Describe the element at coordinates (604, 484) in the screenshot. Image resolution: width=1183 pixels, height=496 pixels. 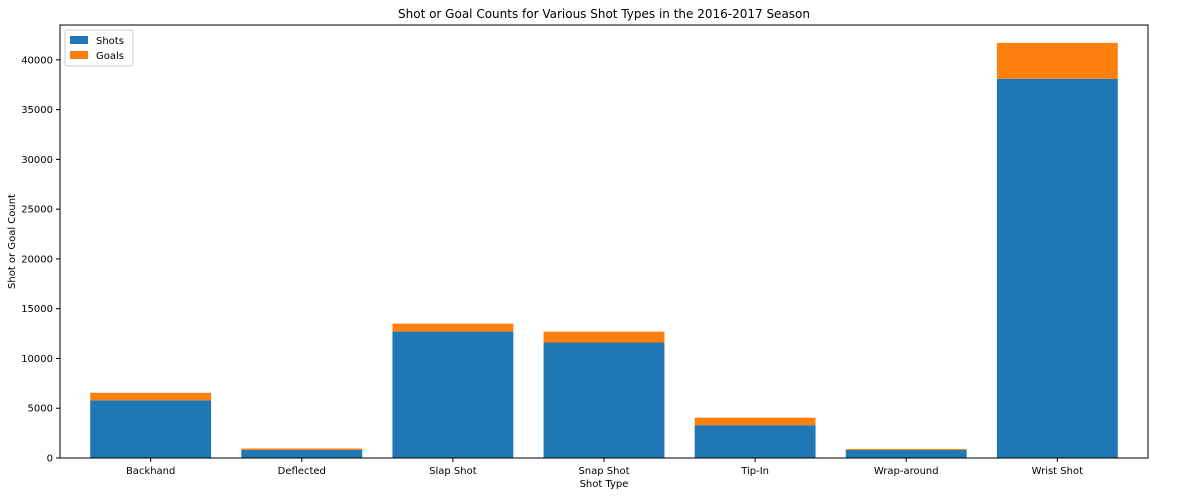
I see `x-axis-label: Shot Type` at that location.